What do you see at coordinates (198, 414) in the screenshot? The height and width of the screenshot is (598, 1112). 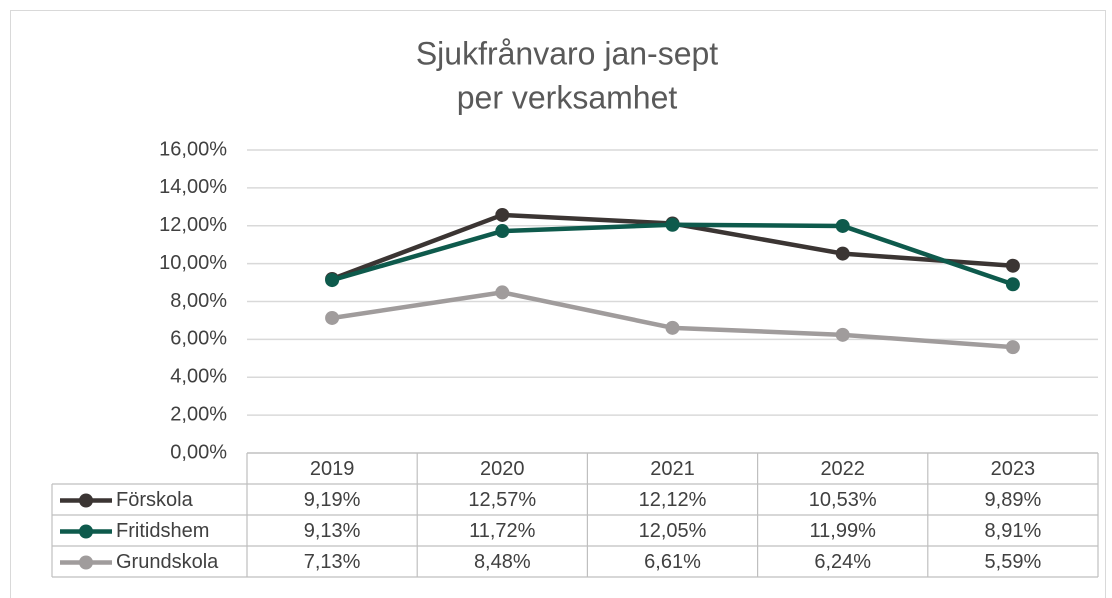 I see `y-tick-label: 2,00%` at bounding box center [198, 414].